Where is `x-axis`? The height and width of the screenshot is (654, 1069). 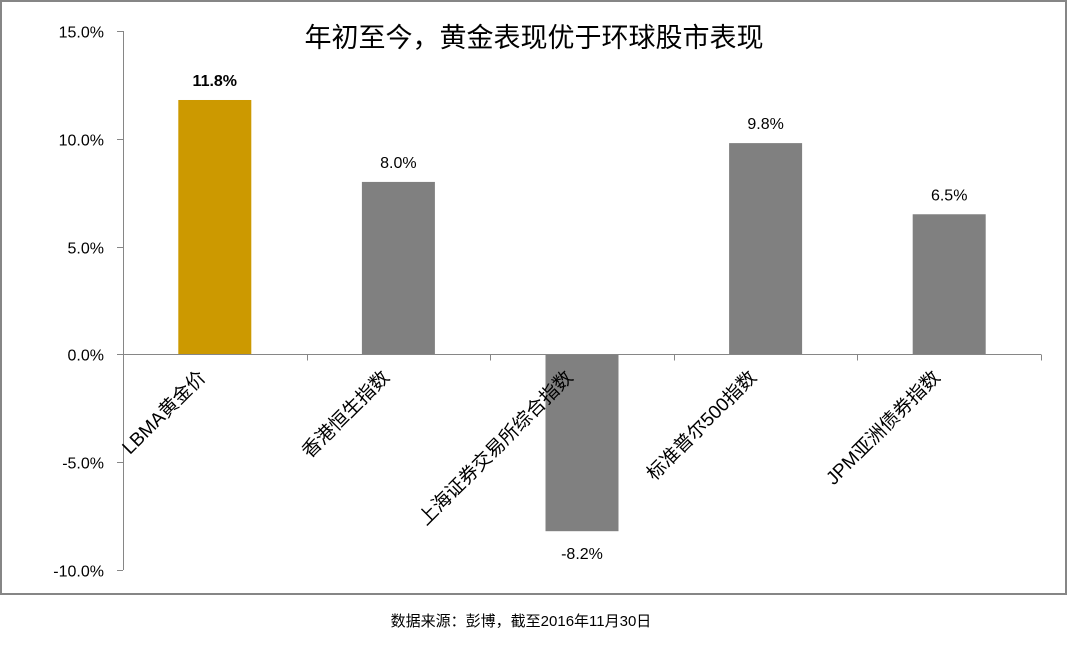
x-axis is located at coordinates (582, 357).